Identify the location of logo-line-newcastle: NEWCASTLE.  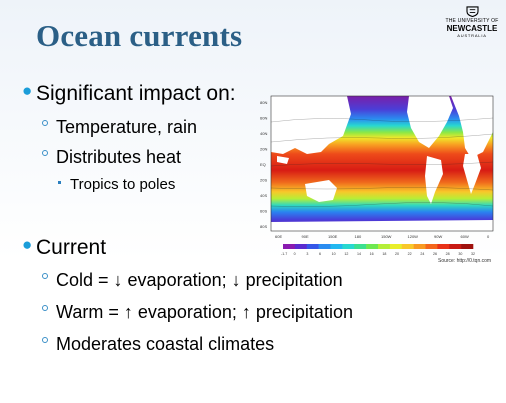
(472, 28).